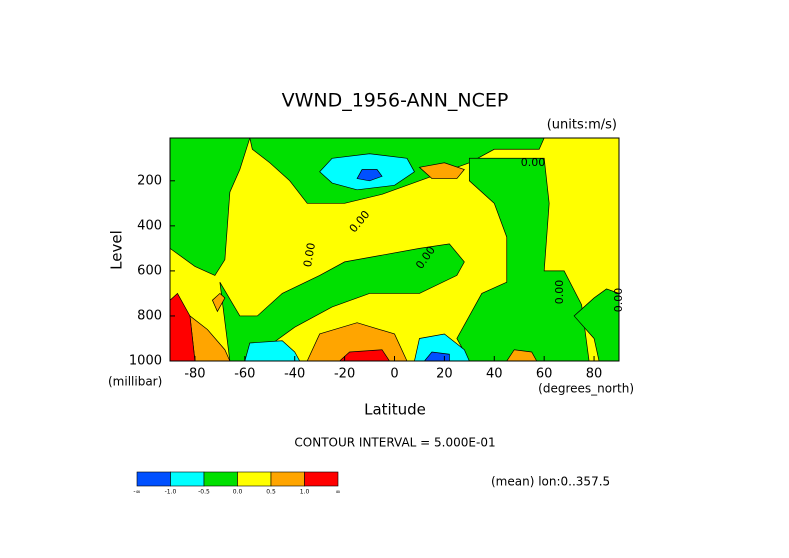  Describe the element at coordinates (395, 101) in the screenshot. I see `chart-title: VWND_1956-ANN_NCEP` at that location.